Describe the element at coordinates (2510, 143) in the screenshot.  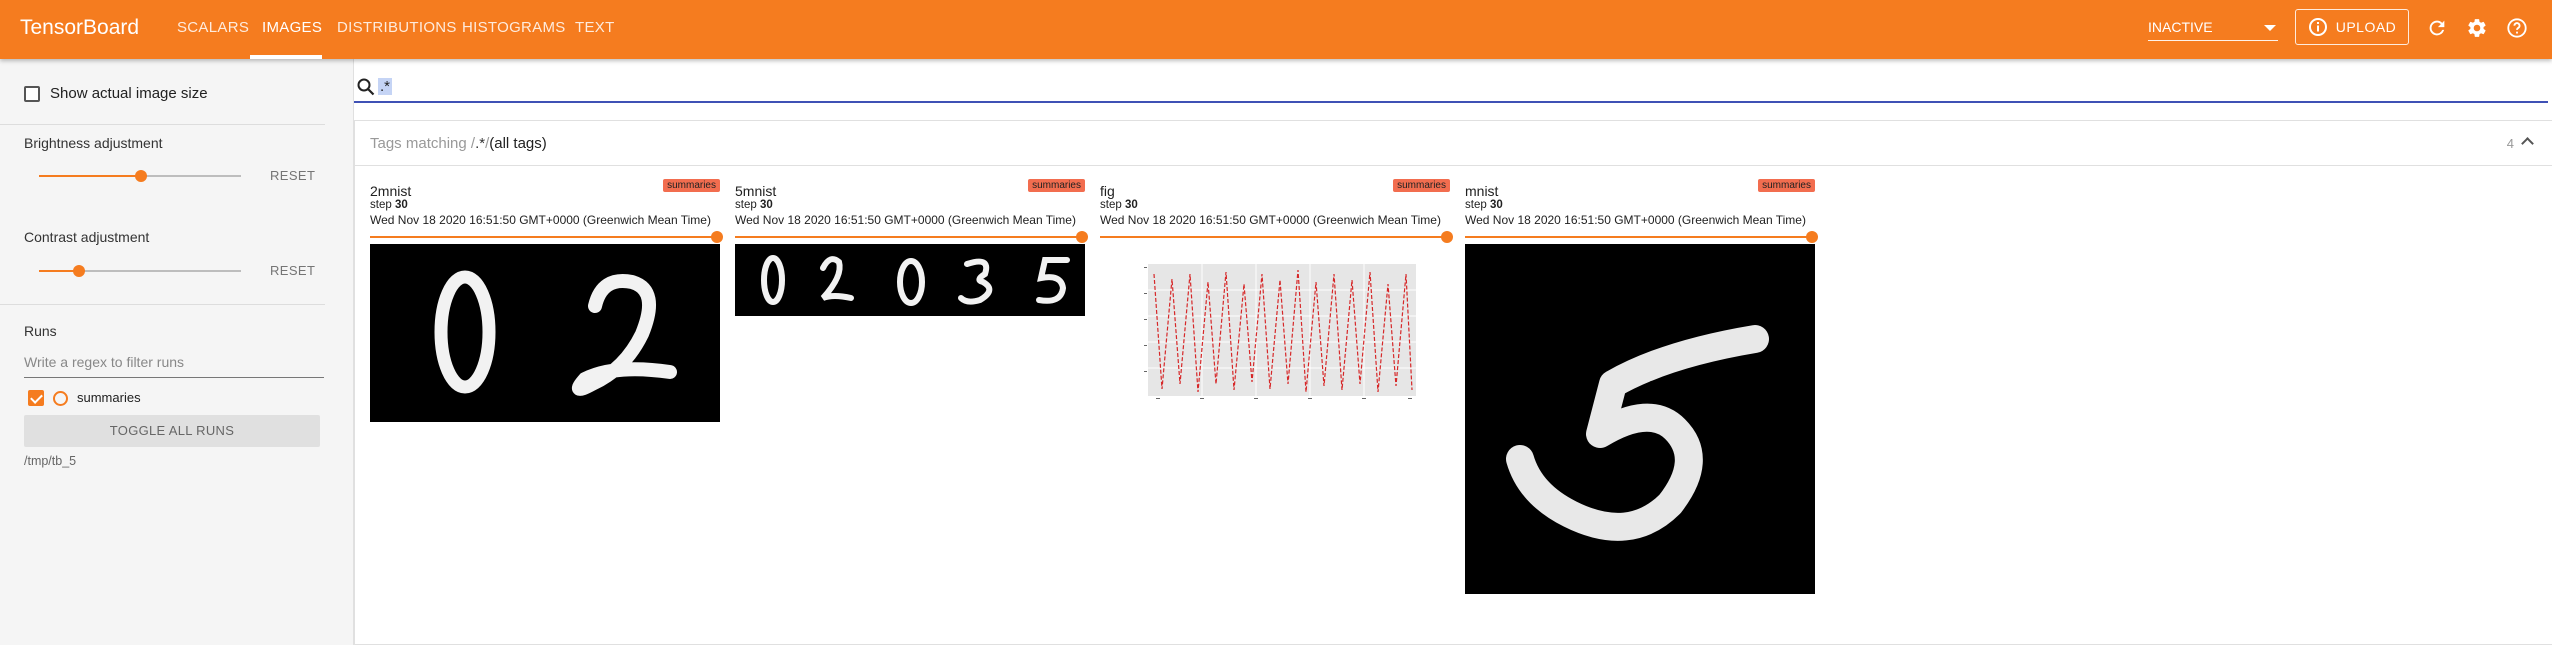
I see `tag-count: 4` at that location.